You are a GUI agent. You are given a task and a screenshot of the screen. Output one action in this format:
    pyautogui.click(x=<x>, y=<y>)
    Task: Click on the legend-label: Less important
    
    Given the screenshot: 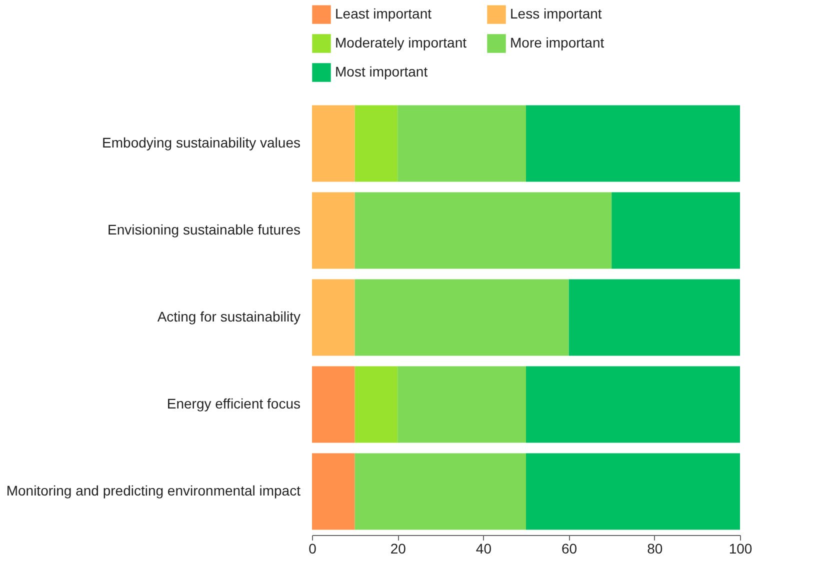 What is the action you would take?
    pyautogui.click(x=556, y=14)
    